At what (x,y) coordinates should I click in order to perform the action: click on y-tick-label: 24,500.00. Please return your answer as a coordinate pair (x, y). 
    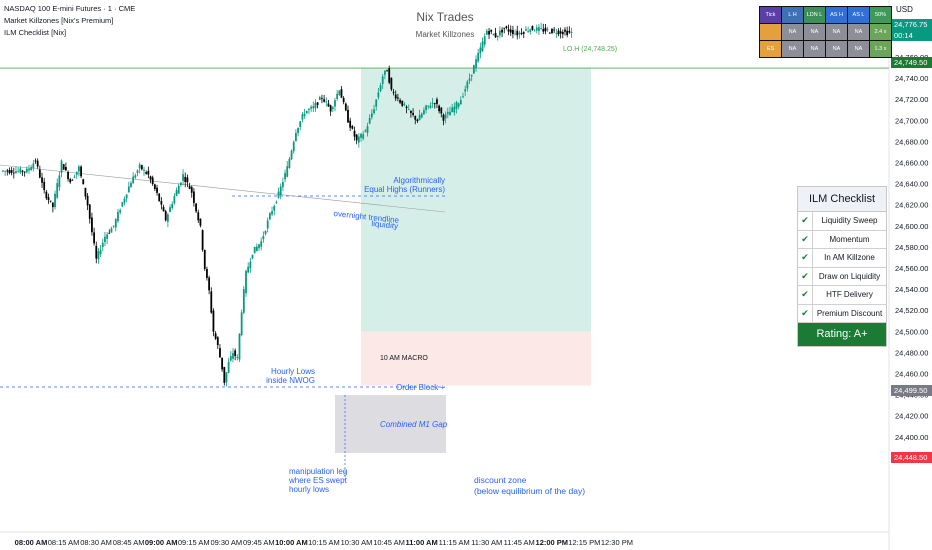
    Looking at the image, I should click on (911, 331).